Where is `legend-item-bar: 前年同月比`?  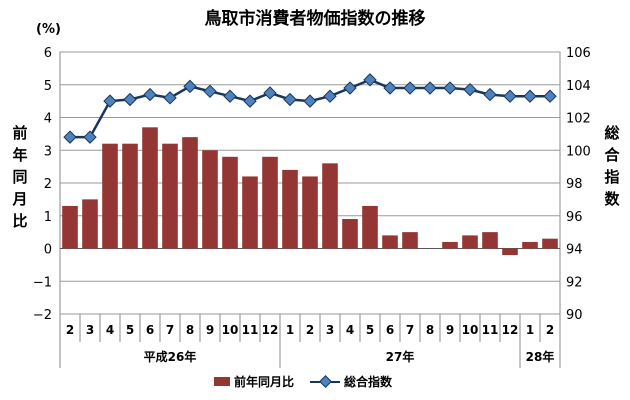 legend-item-bar: 前年同月比 is located at coordinates (254, 381).